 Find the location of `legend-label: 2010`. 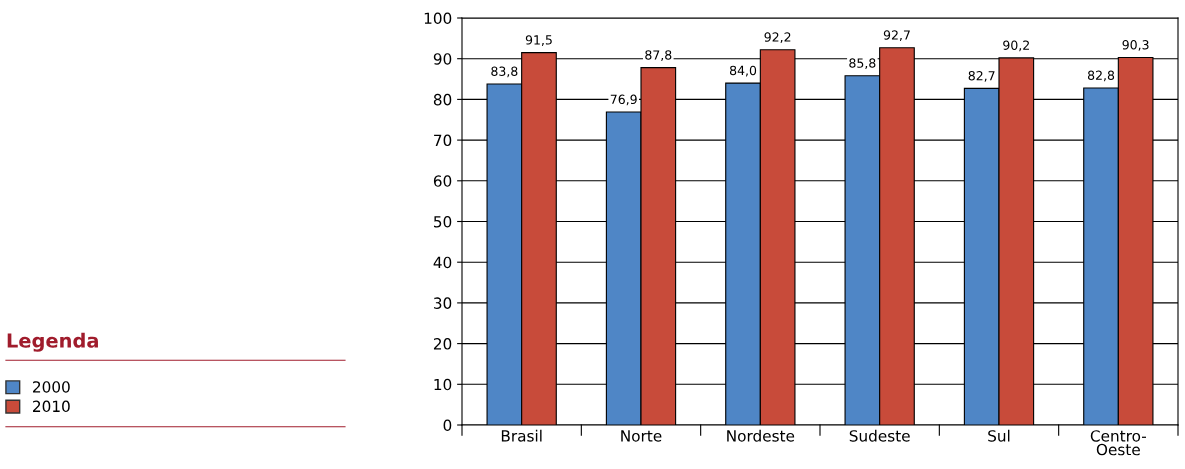

legend-label: 2010 is located at coordinates (51, 406).